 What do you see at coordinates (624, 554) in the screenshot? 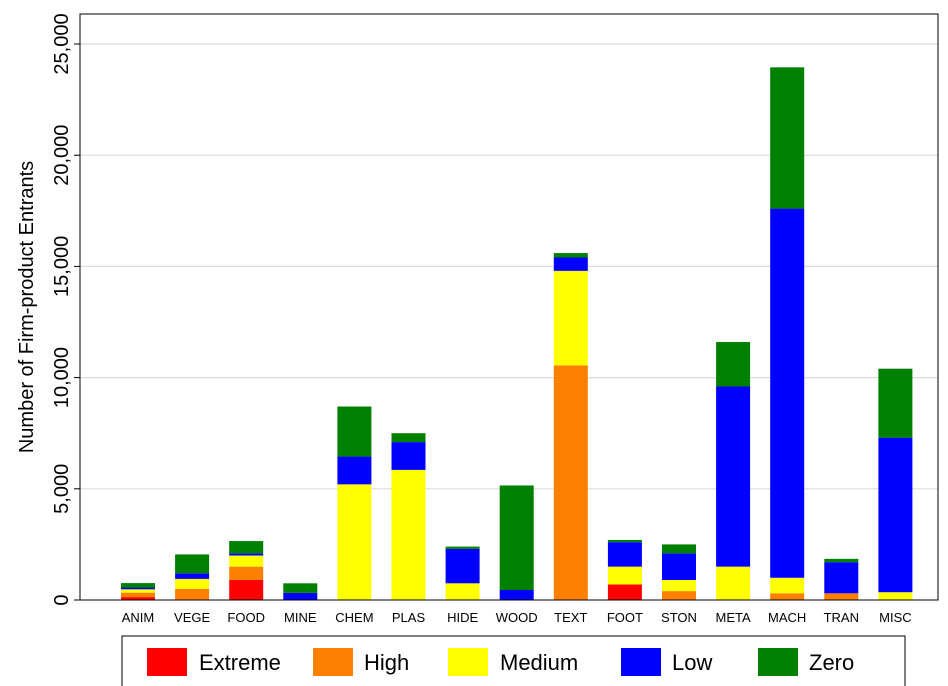
I see `bar-segment-low-foot` at bounding box center [624, 554].